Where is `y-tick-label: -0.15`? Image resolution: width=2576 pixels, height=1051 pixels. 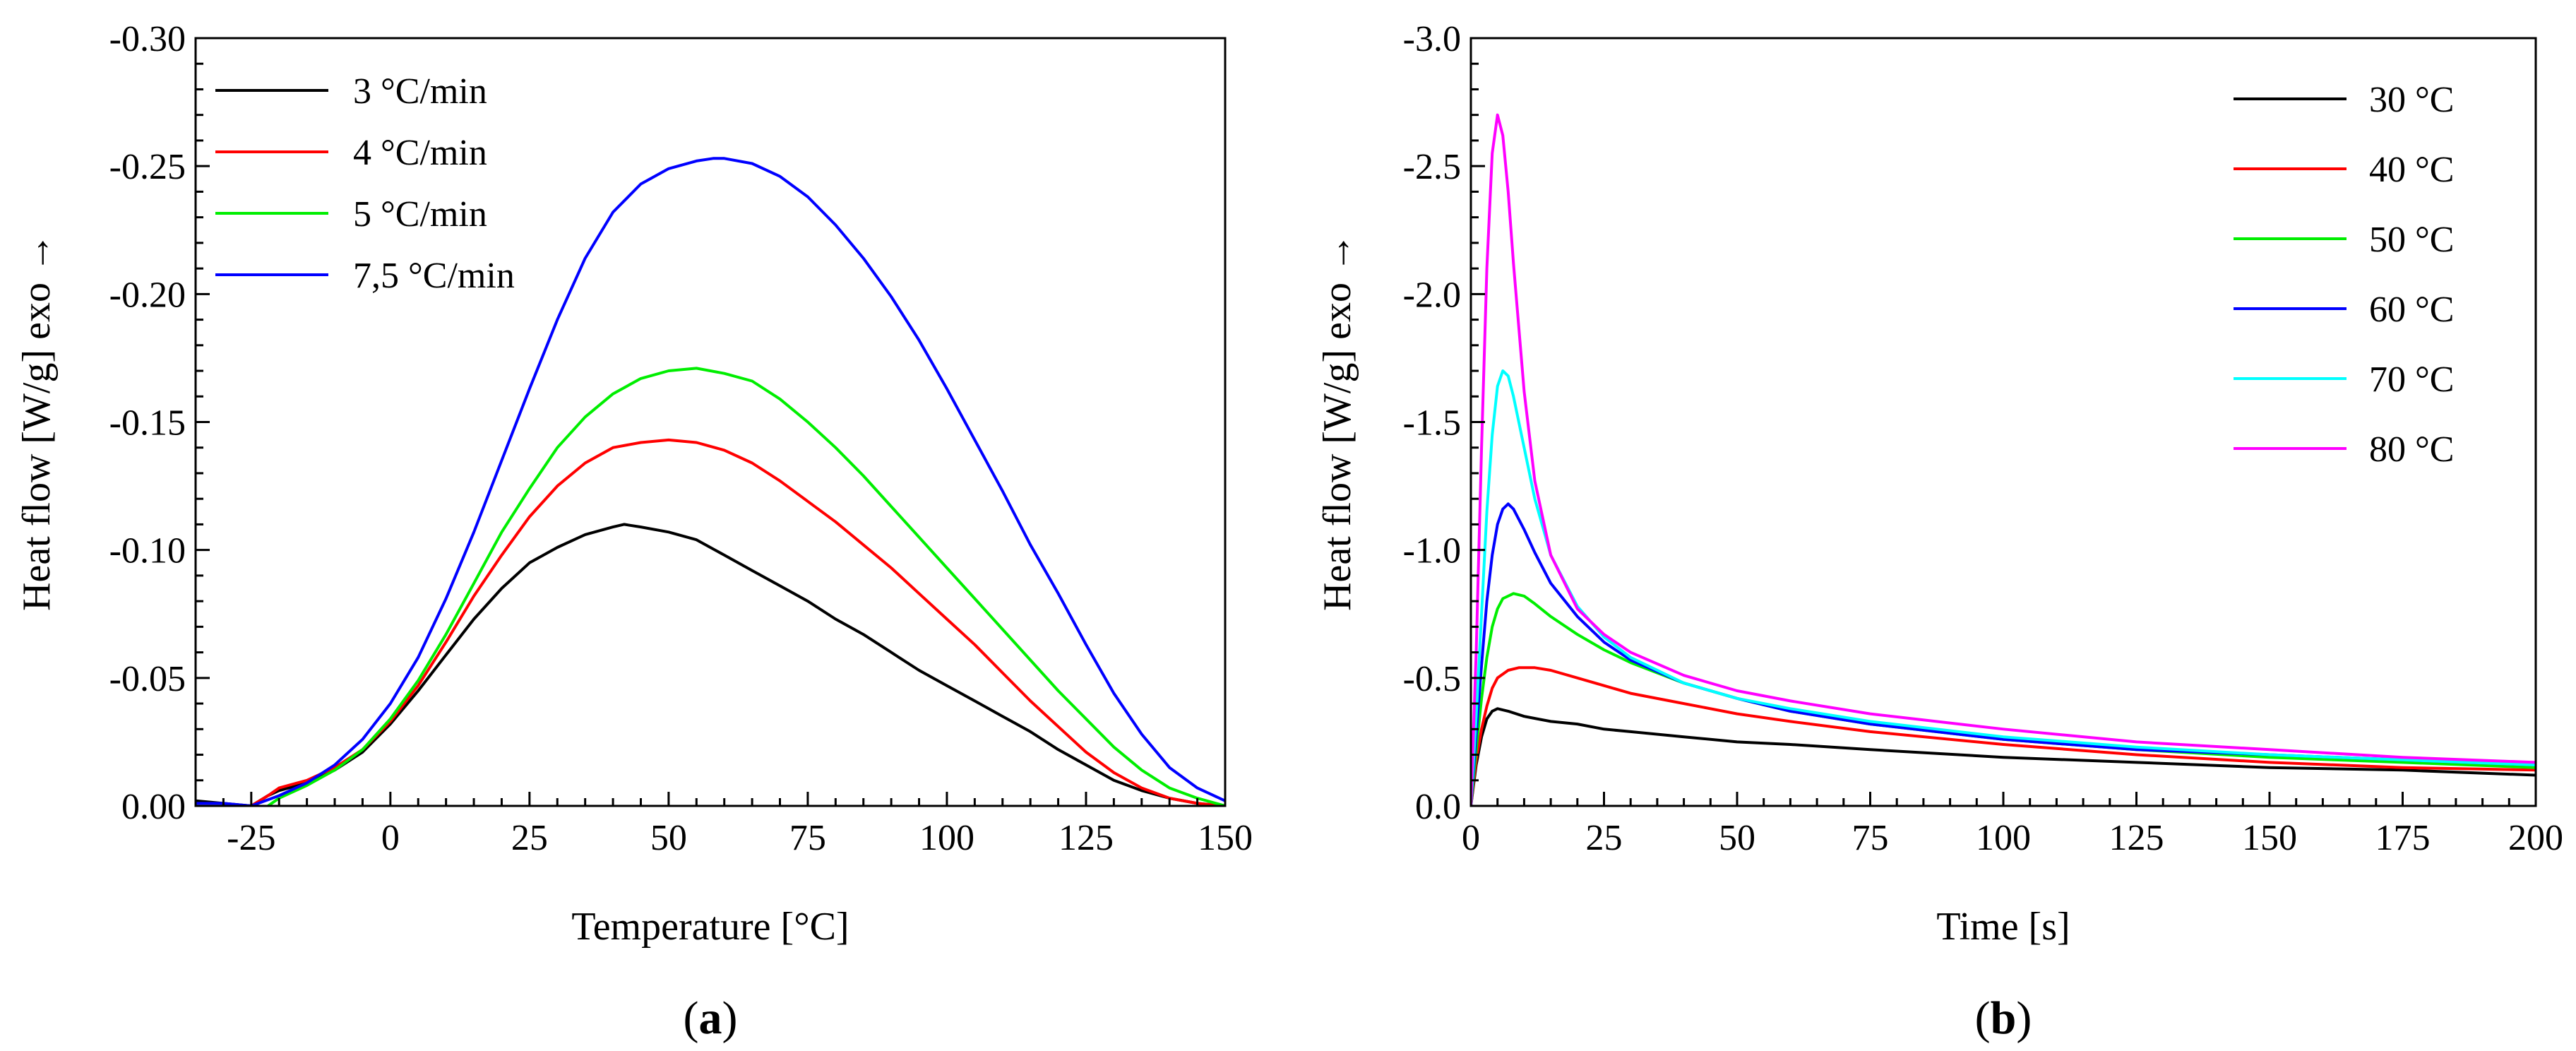
y-tick-label: -0.15 is located at coordinates (147, 424).